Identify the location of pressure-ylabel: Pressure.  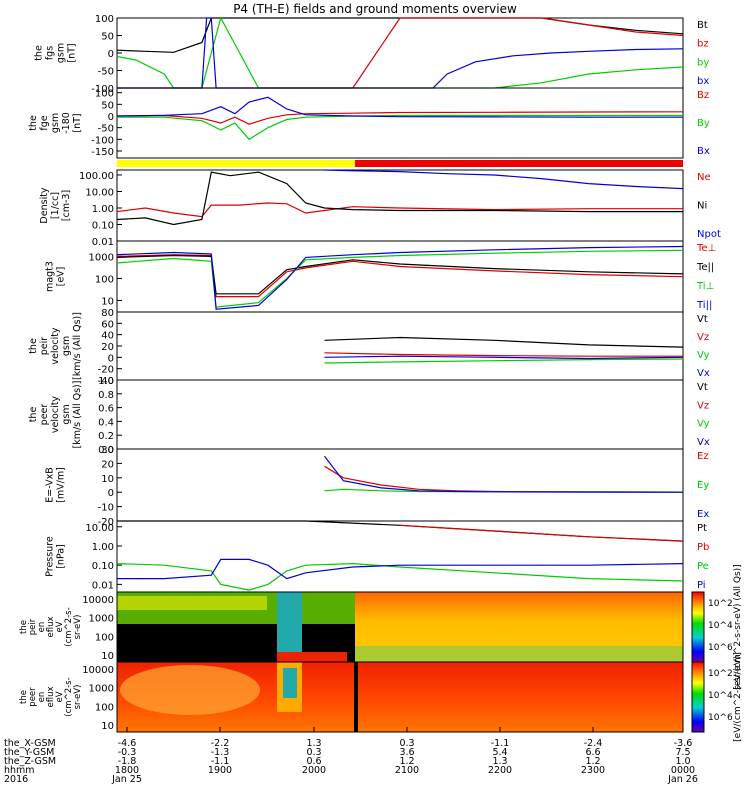
(50, 556).